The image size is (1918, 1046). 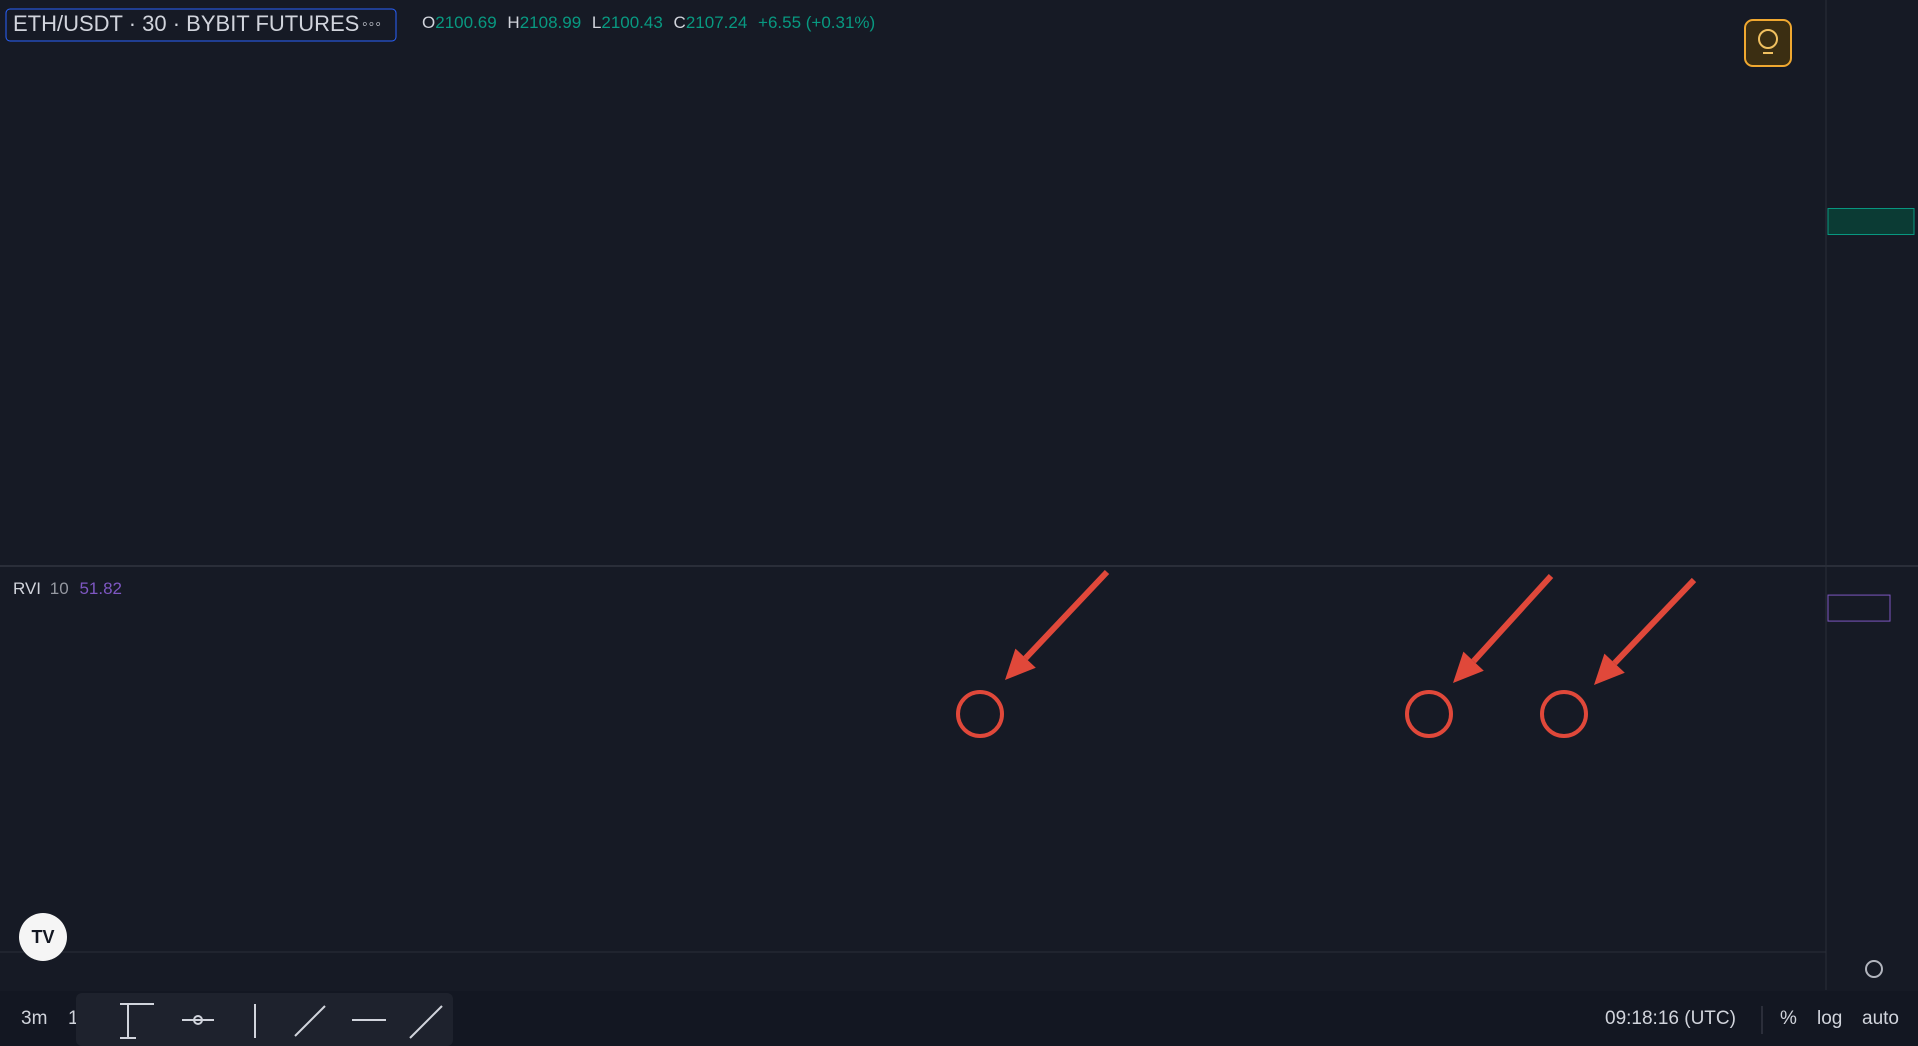 I want to click on symbol-title: ETH/USDT · 30 · BYBIT FUTURES, so click(x=186, y=23).